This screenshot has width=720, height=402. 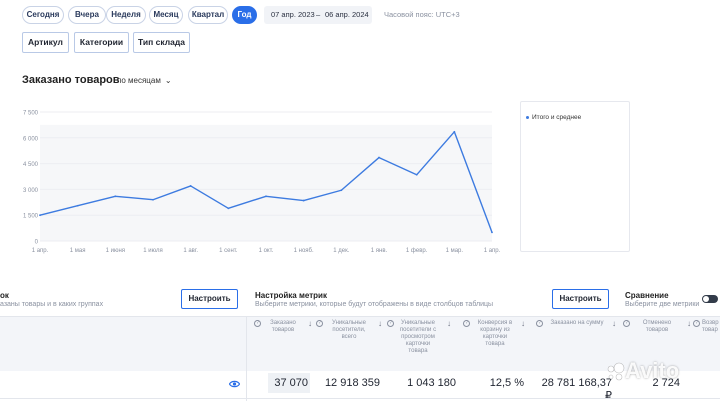 I want to click on filter-warehouse-type-button: Тип склада, so click(x=161, y=42).